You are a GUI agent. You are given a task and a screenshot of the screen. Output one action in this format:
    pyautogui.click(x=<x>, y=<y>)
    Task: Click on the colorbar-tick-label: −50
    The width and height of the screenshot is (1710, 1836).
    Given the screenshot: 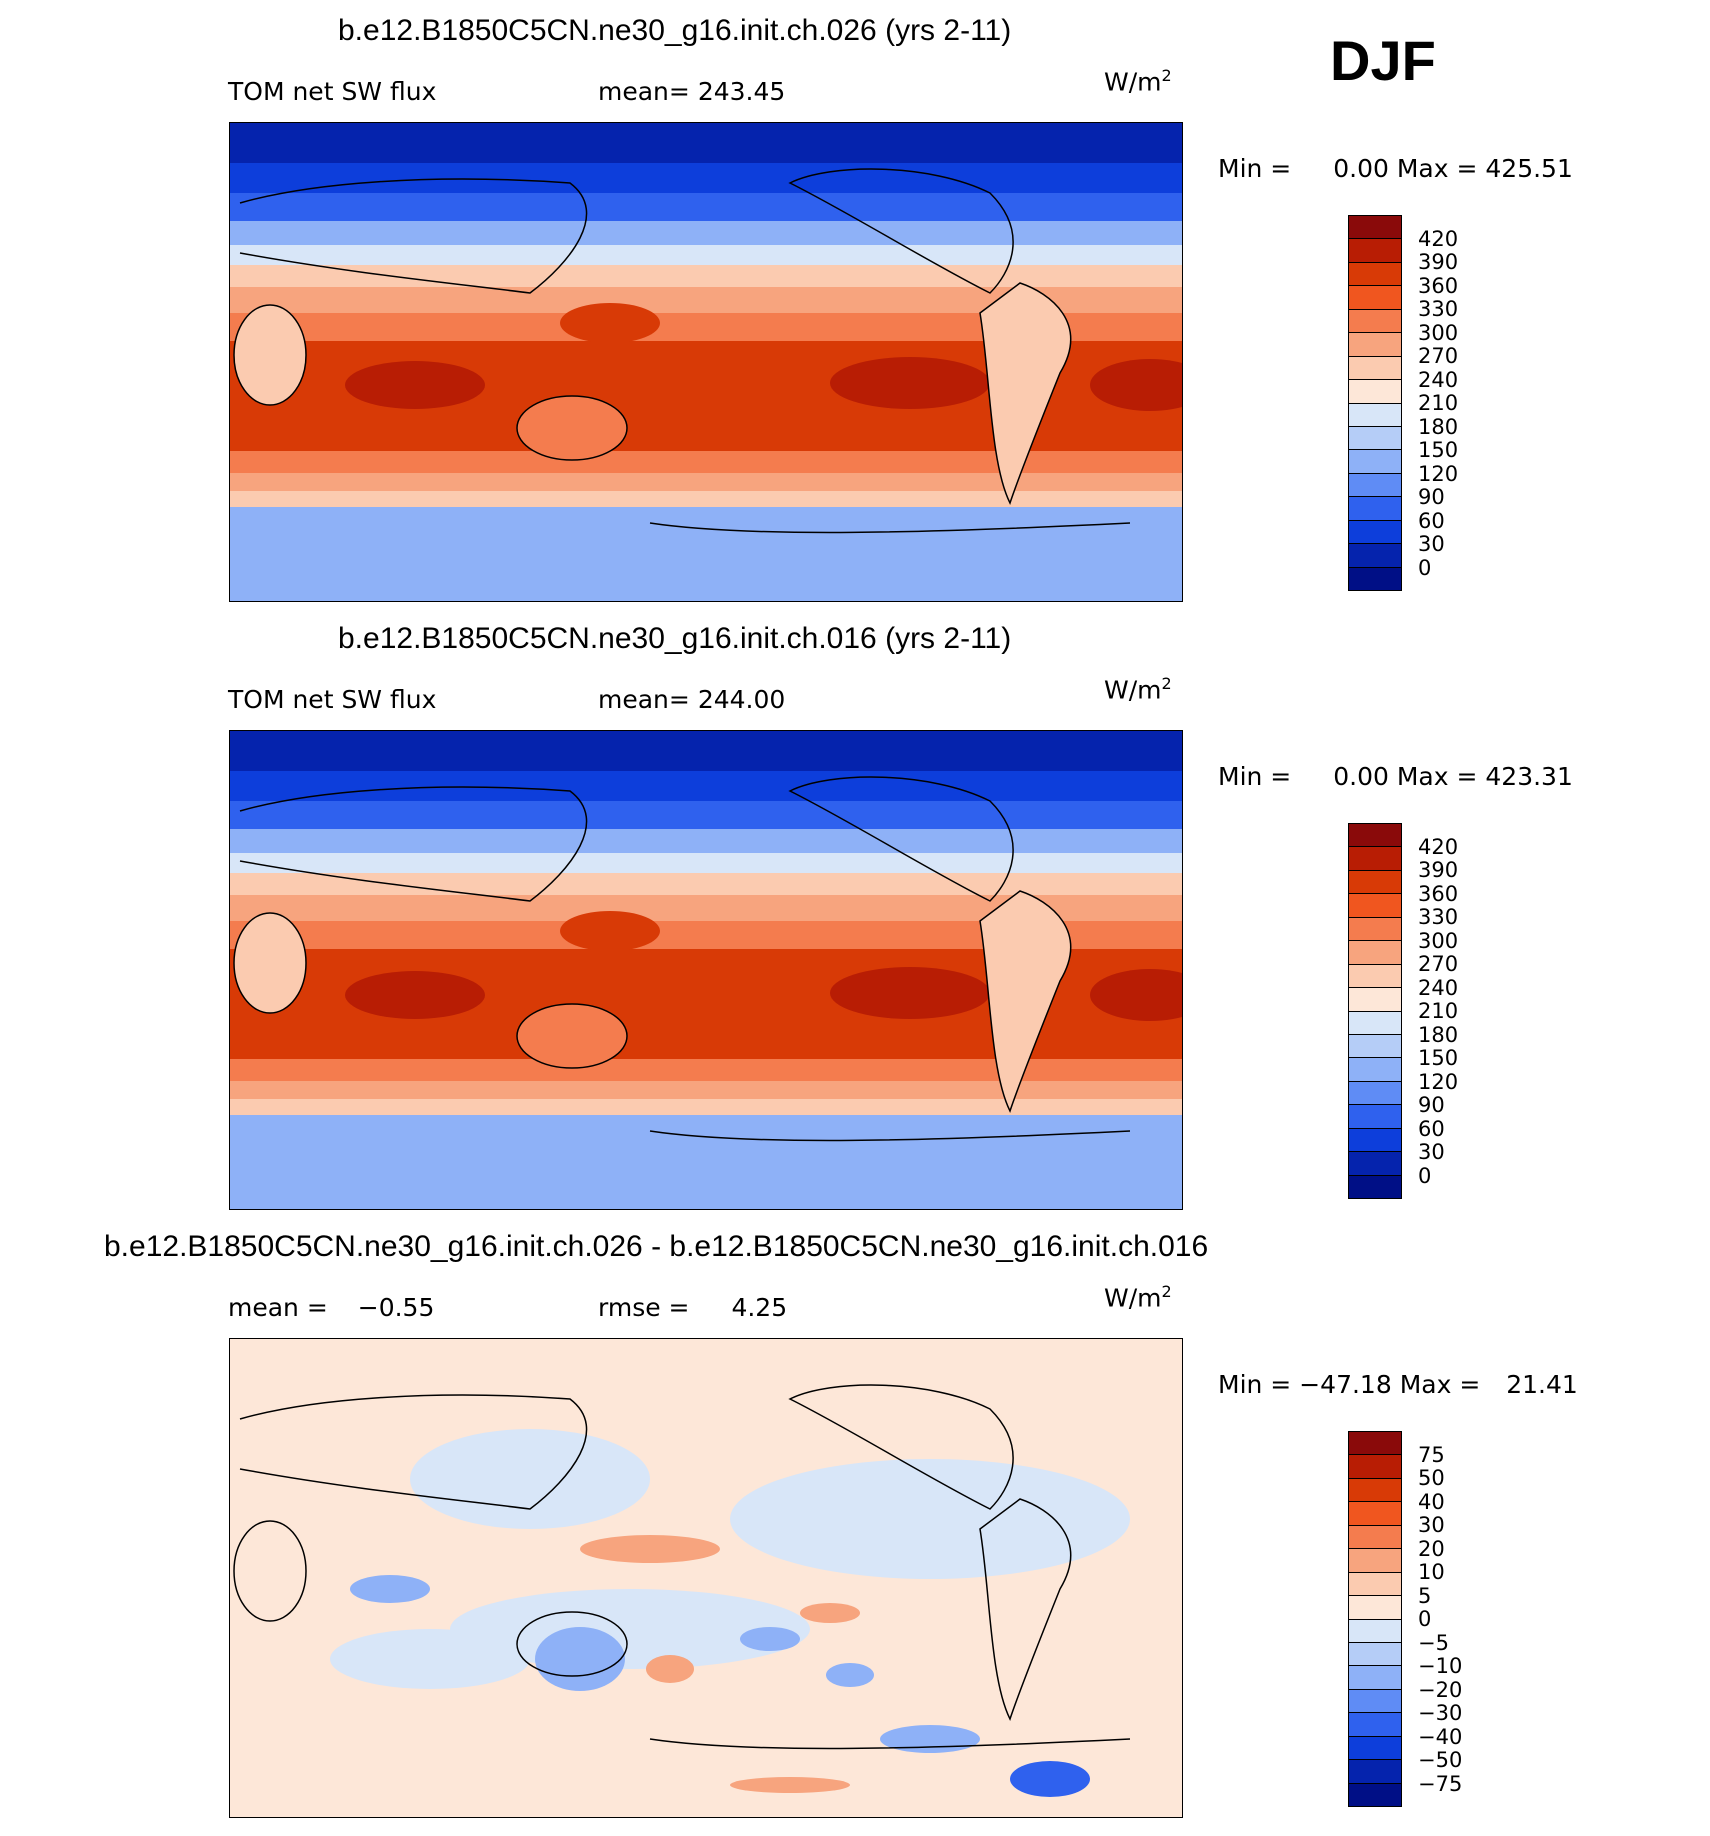 What is the action you would take?
    pyautogui.click(x=1440, y=1760)
    